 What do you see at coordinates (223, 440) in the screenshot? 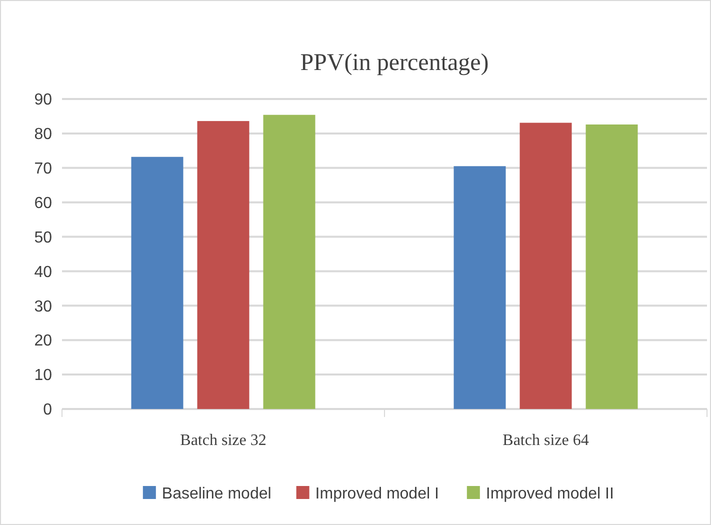
I see `x-tick-label: Batch size 32` at bounding box center [223, 440].